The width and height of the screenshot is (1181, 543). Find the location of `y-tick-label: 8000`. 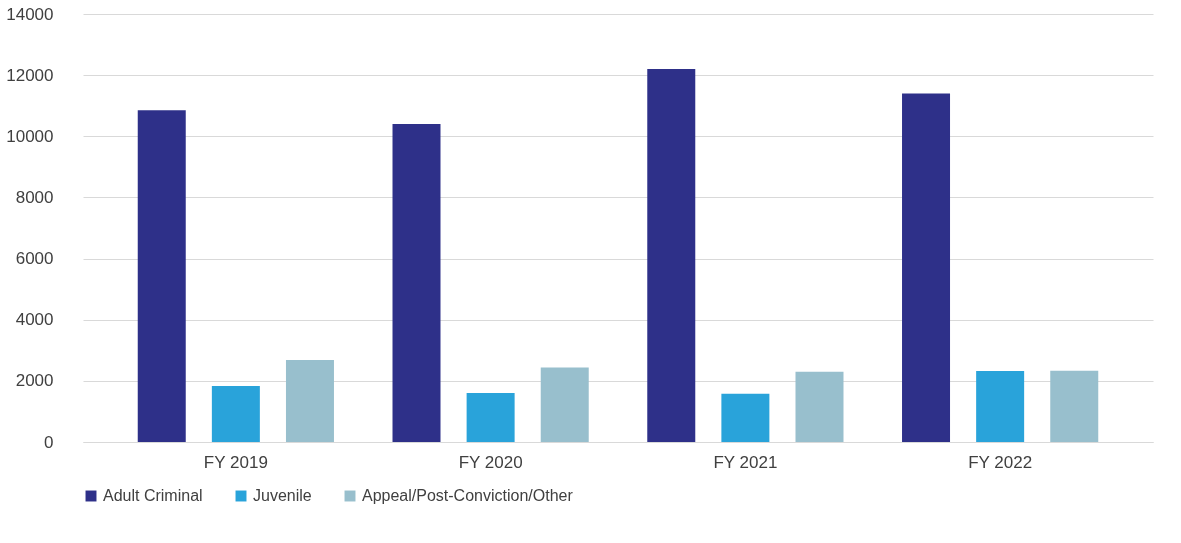

y-tick-label: 8000 is located at coordinates (34, 197).